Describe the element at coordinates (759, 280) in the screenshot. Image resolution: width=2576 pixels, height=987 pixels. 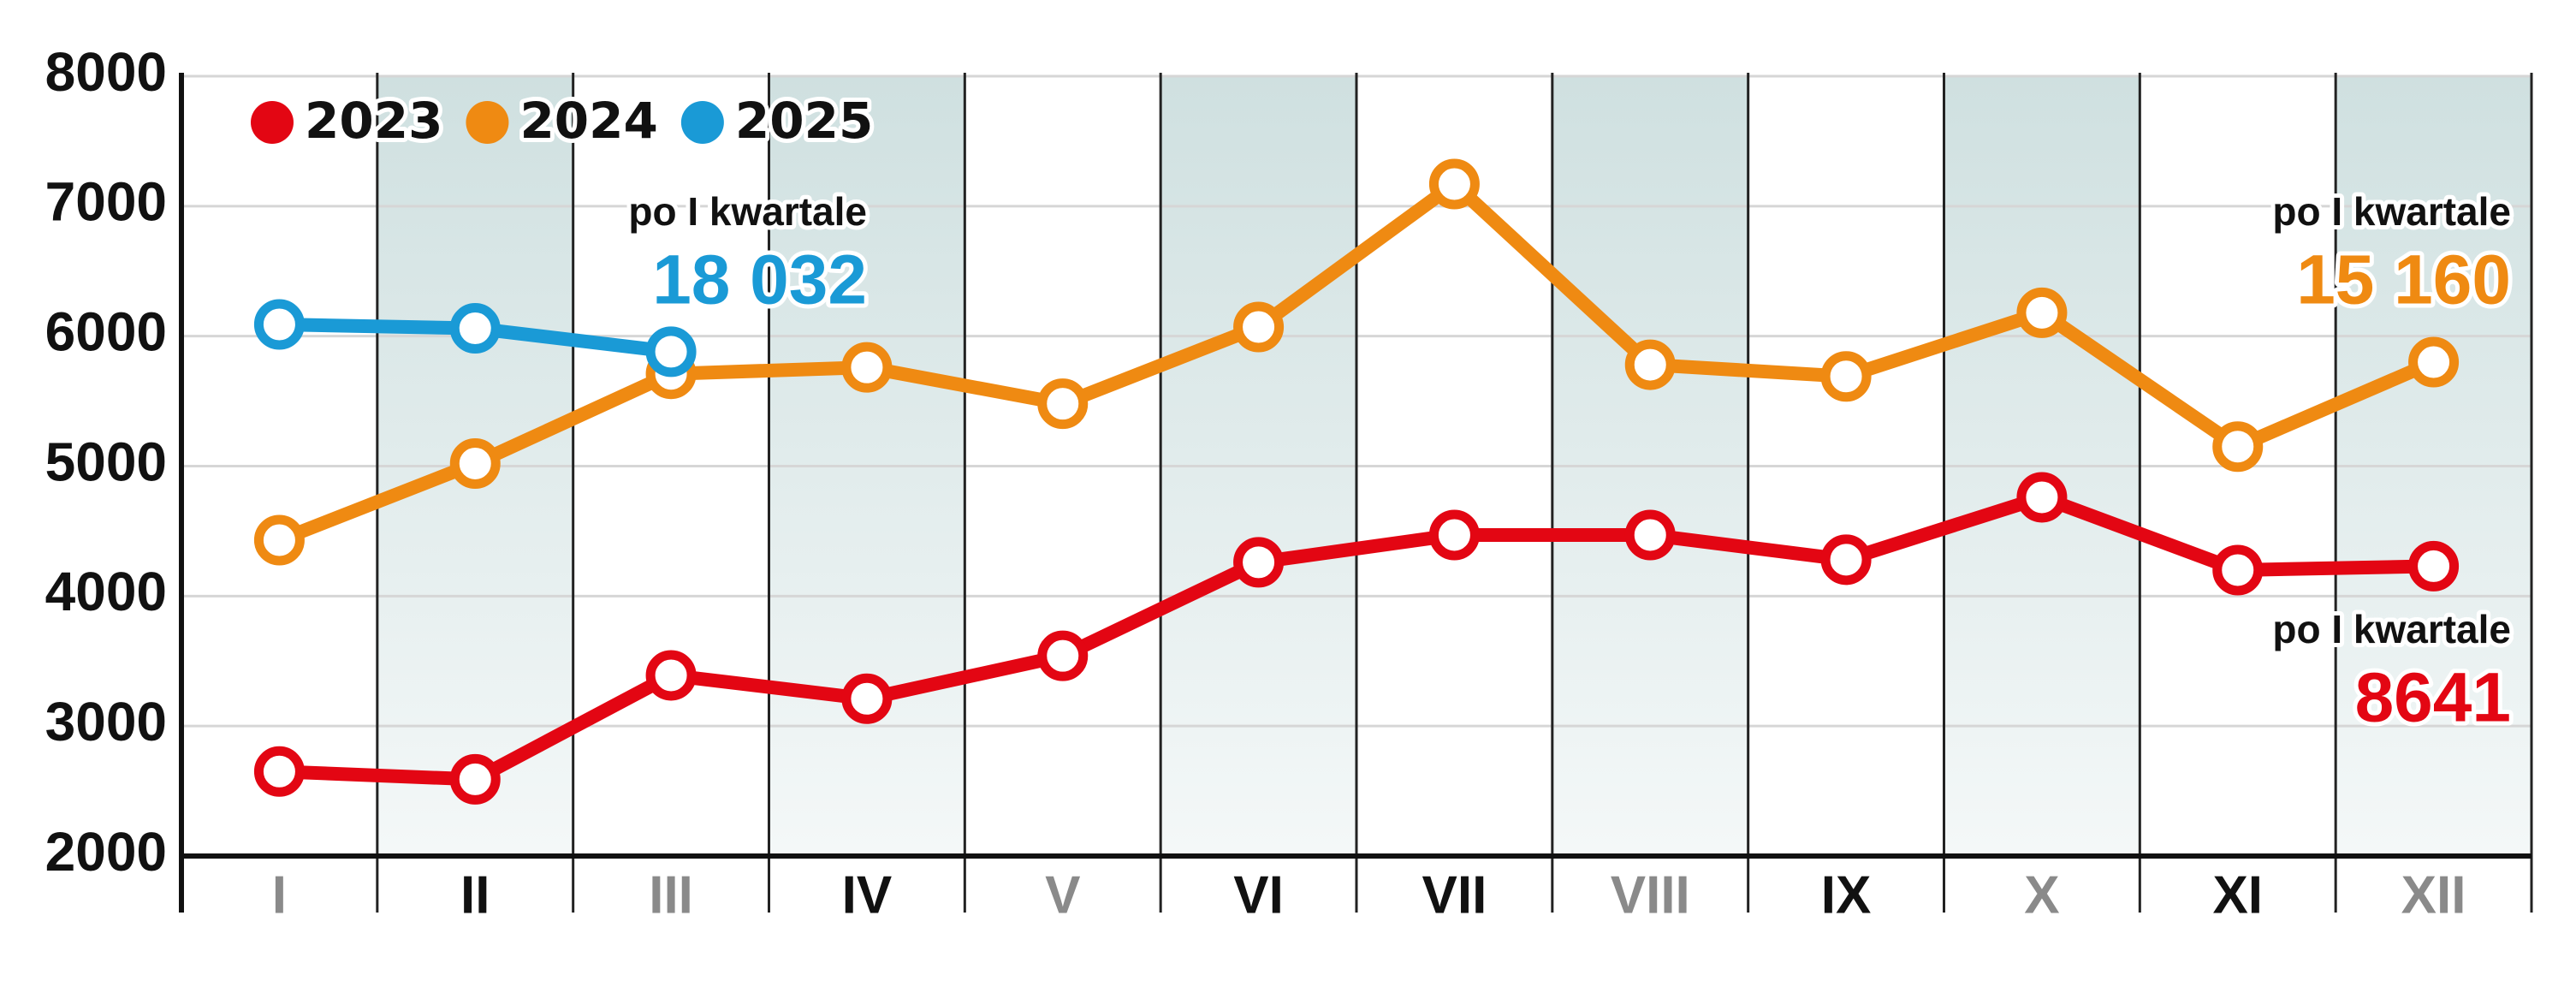
I see `annotation-value: 18 032` at that location.